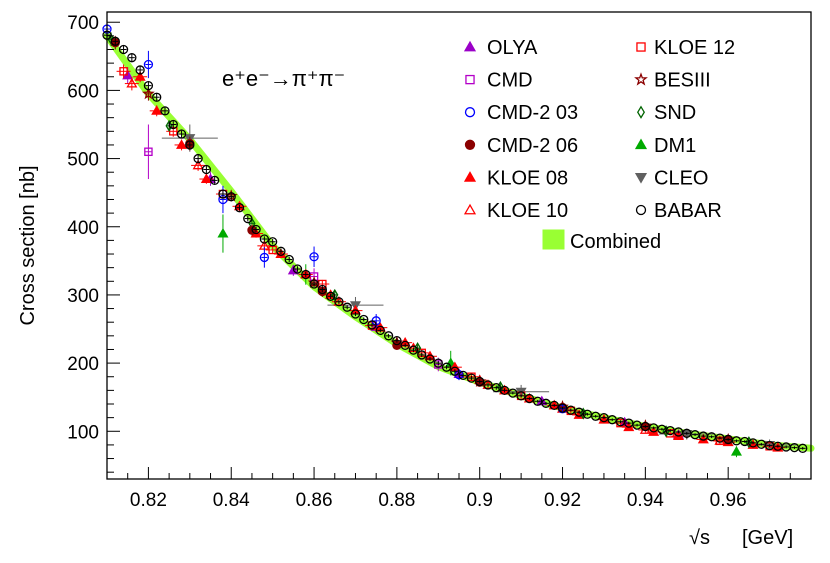 The image size is (830, 563). I want to click on legend-entry-besiii: BESIII, so click(672, 81).